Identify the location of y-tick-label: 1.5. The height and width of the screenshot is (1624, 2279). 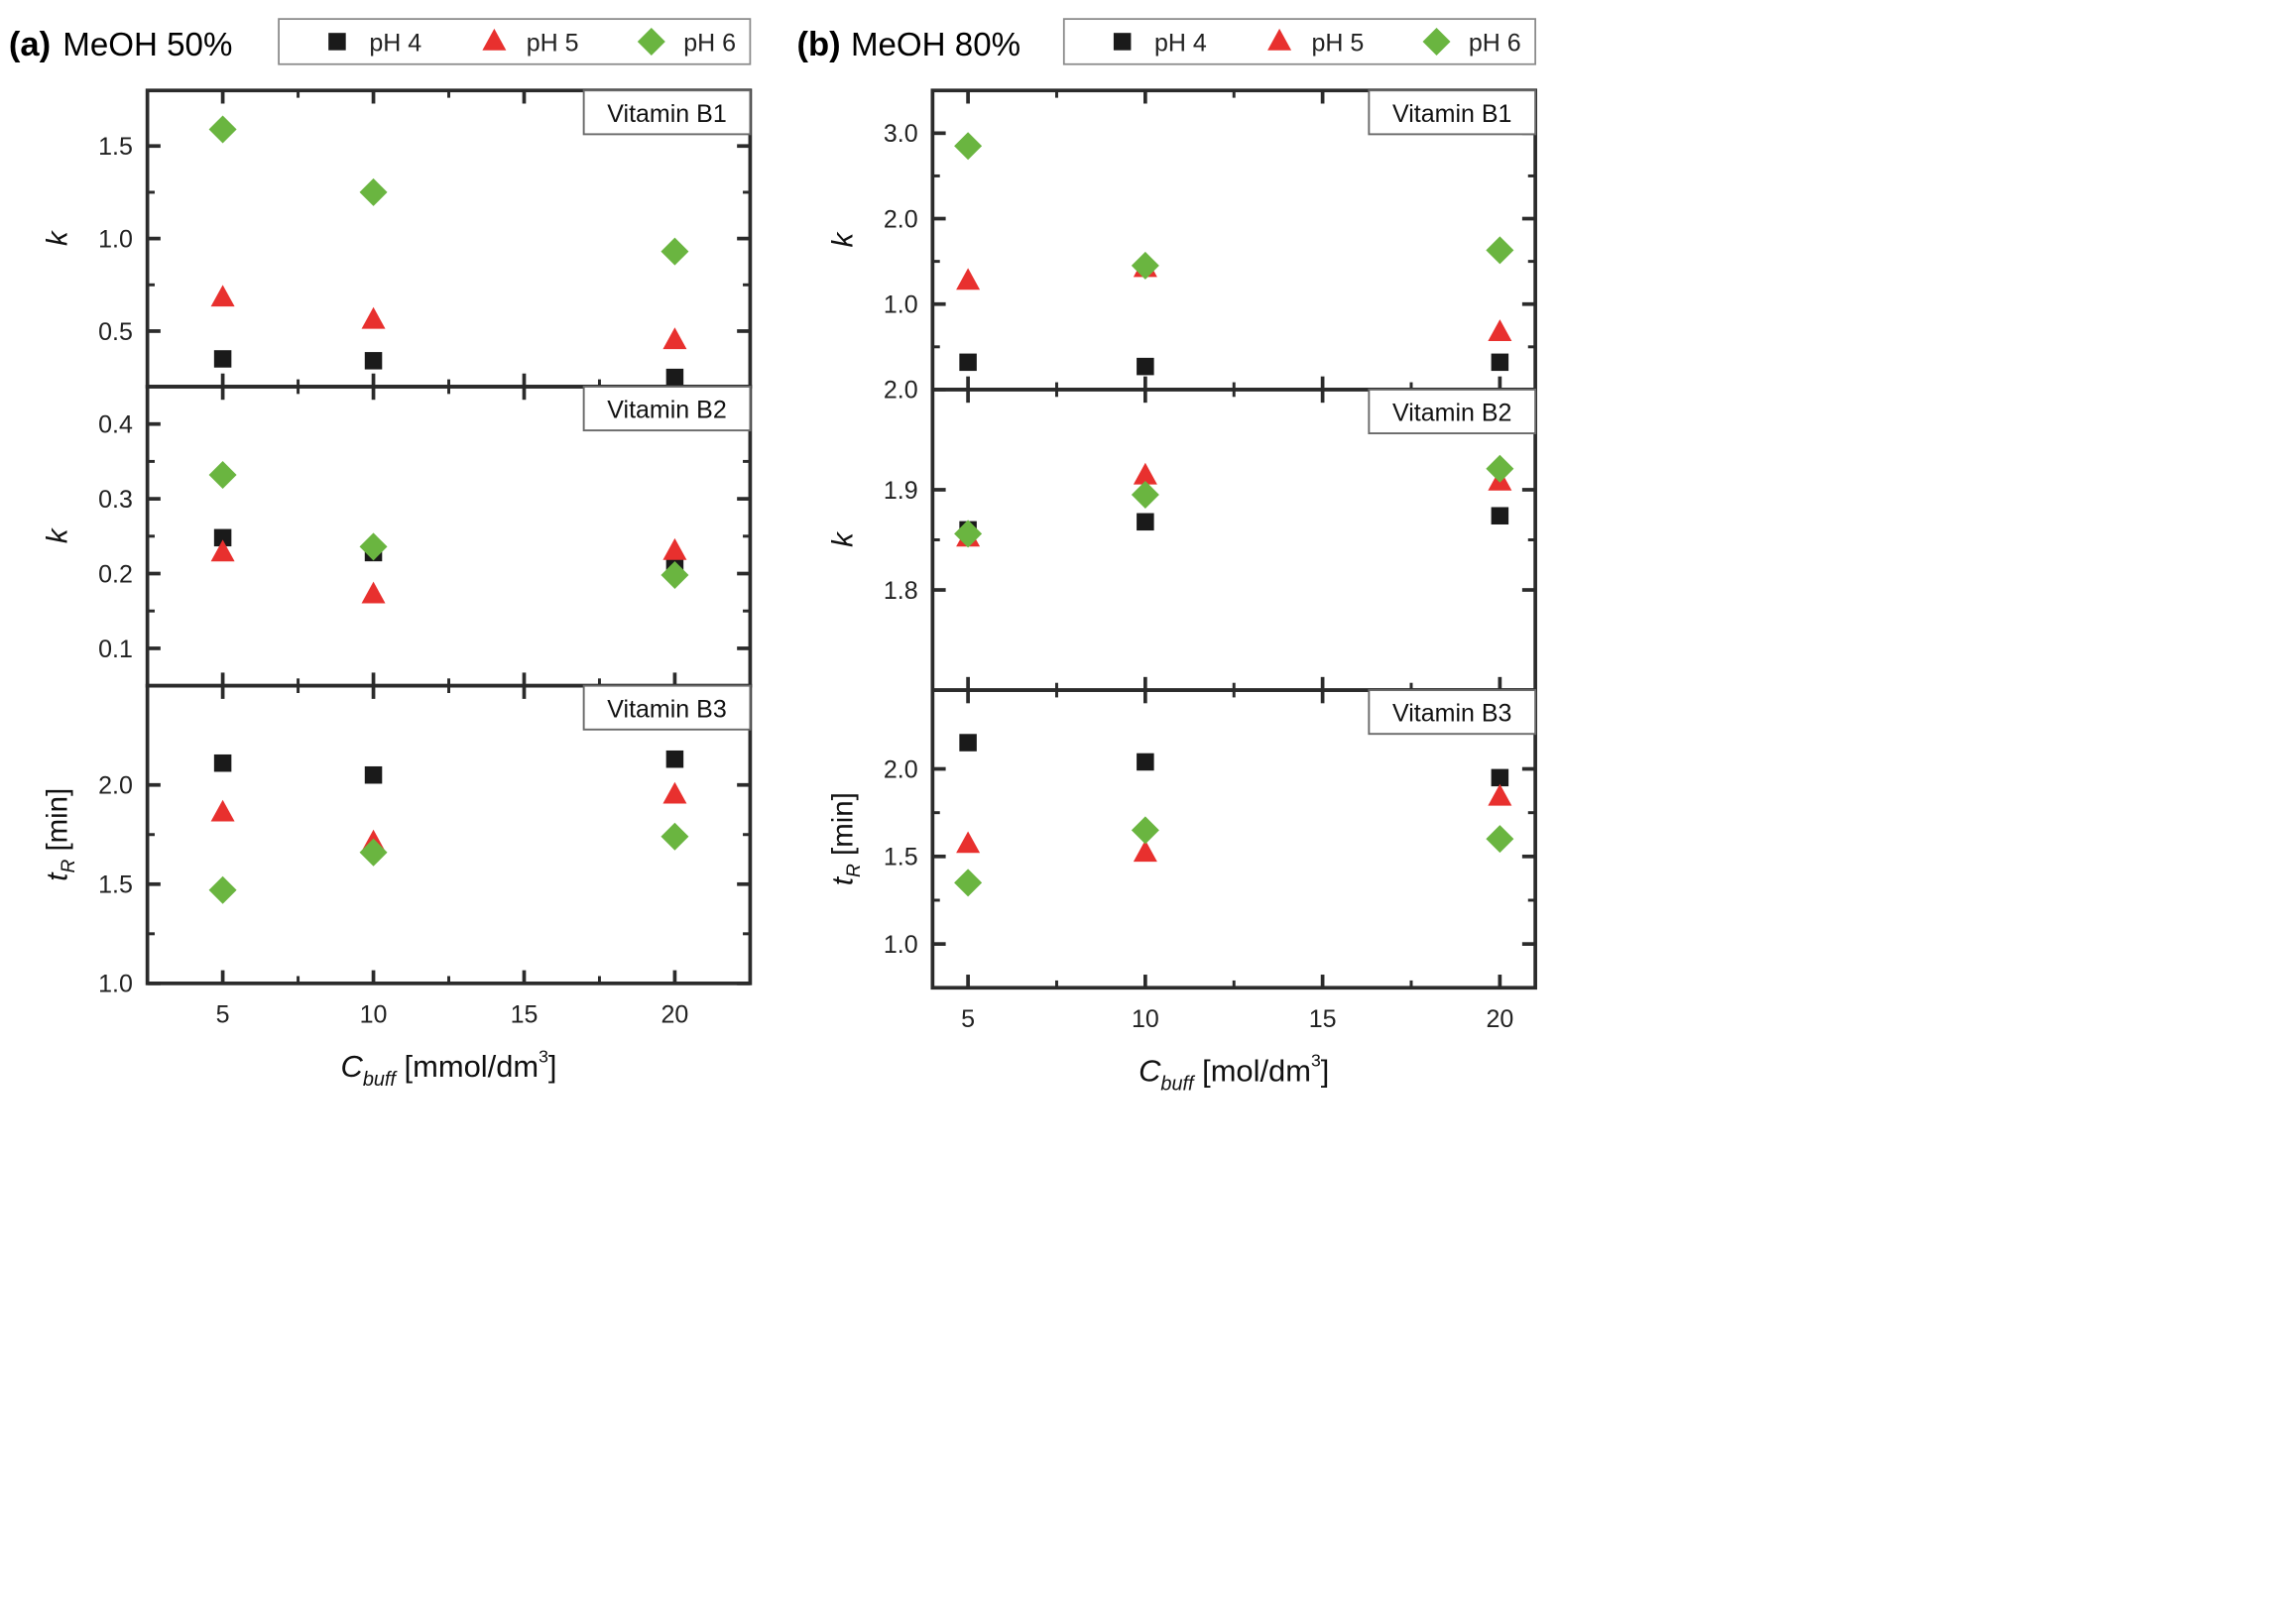
(115, 147).